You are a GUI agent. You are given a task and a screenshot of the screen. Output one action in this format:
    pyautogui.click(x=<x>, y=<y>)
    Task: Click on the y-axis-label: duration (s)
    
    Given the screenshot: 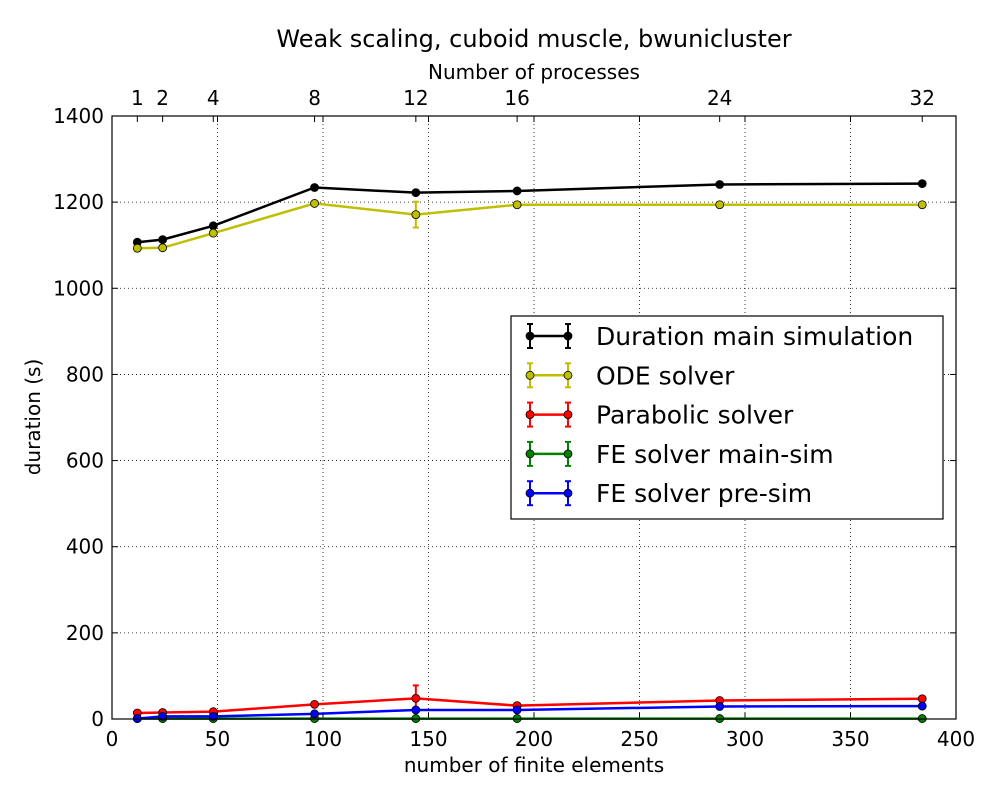 What is the action you would take?
    pyautogui.click(x=33, y=417)
    